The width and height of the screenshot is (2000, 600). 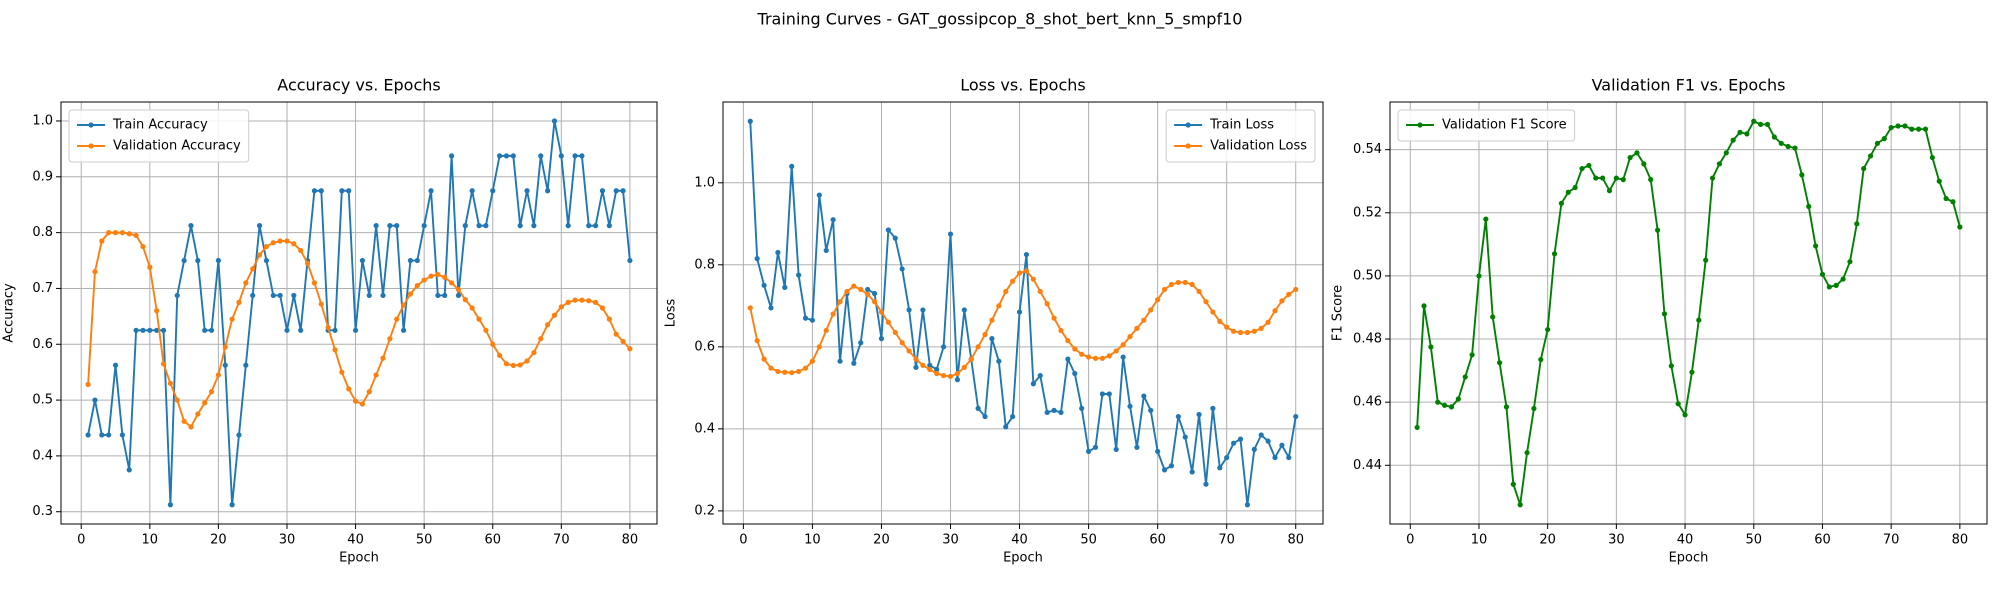 I want to click on legend-marker, so click(x=91, y=125).